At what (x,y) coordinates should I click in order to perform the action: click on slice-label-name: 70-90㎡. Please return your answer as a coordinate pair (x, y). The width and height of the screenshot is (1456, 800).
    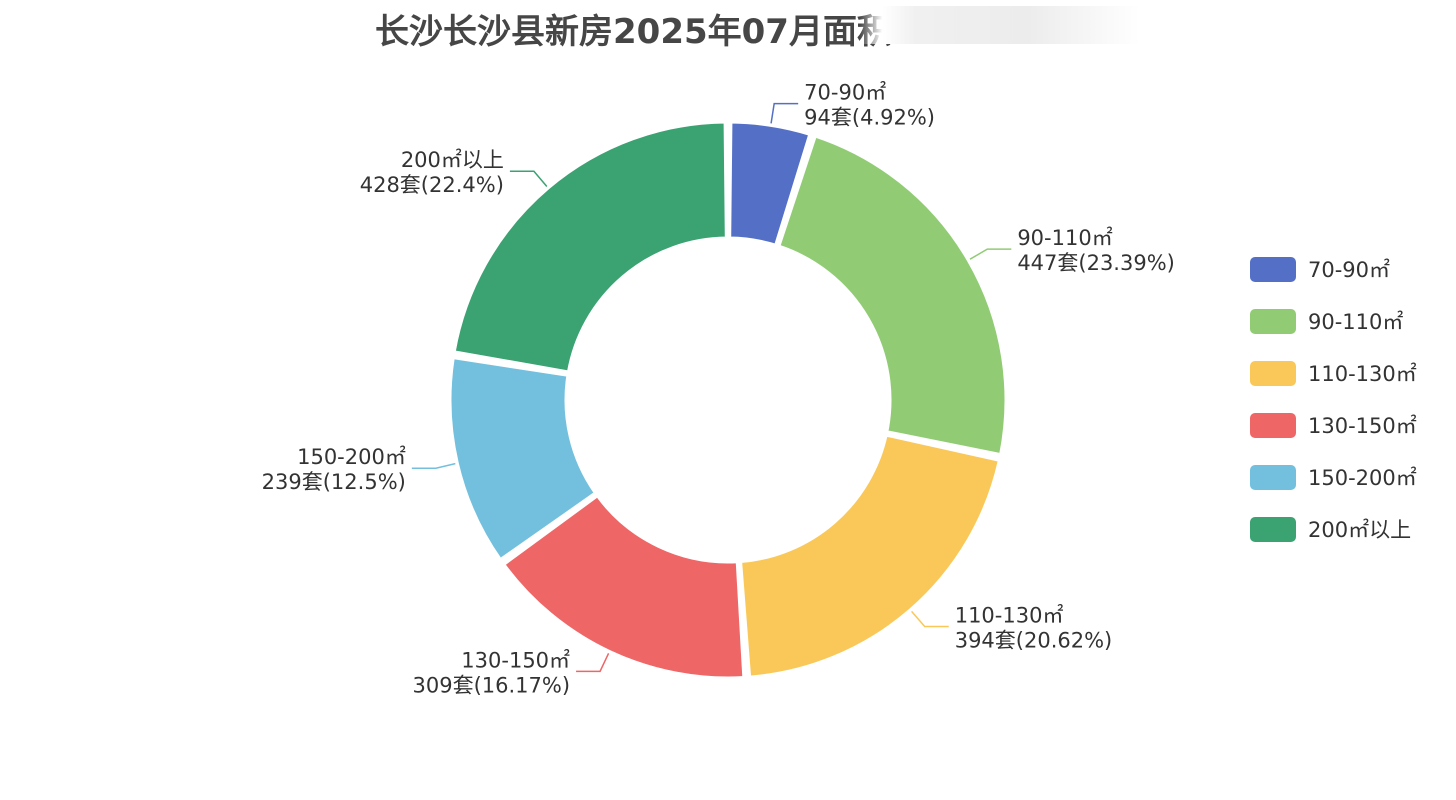
    Looking at the image, I should click on (845, 93).